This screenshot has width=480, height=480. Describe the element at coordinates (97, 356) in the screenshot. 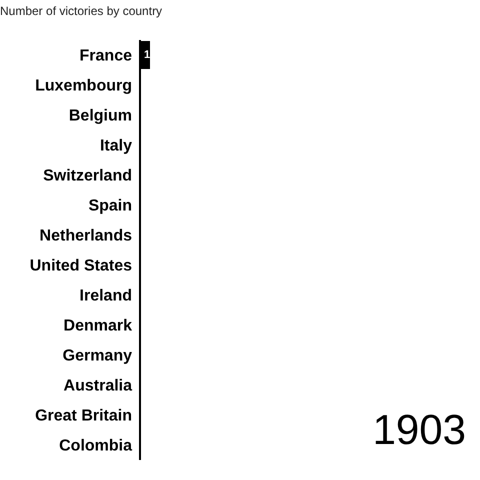

I see `y-tick-label: Germany` at that location.